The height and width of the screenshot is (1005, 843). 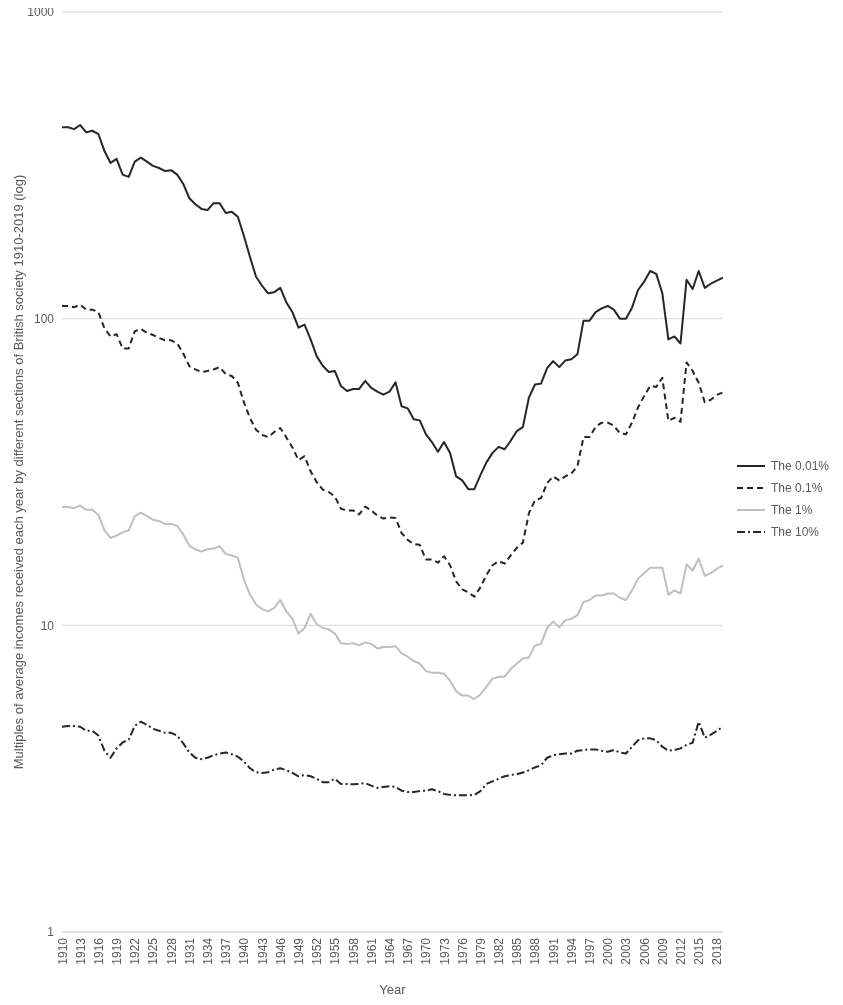 What do you see at coordinates (444, 951) in the screenshot?
I see `x-tick-label: 1973` at bounding box center [444, 951].